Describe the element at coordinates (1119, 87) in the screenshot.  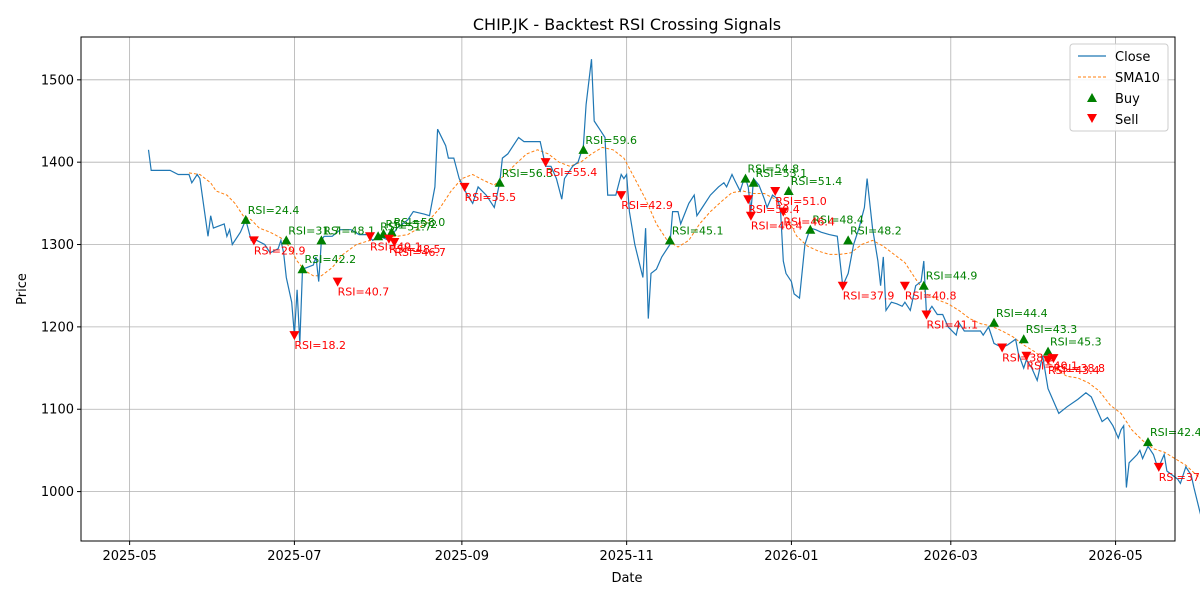
I see `legend: Close SMA10 Buy Sell` at that location.